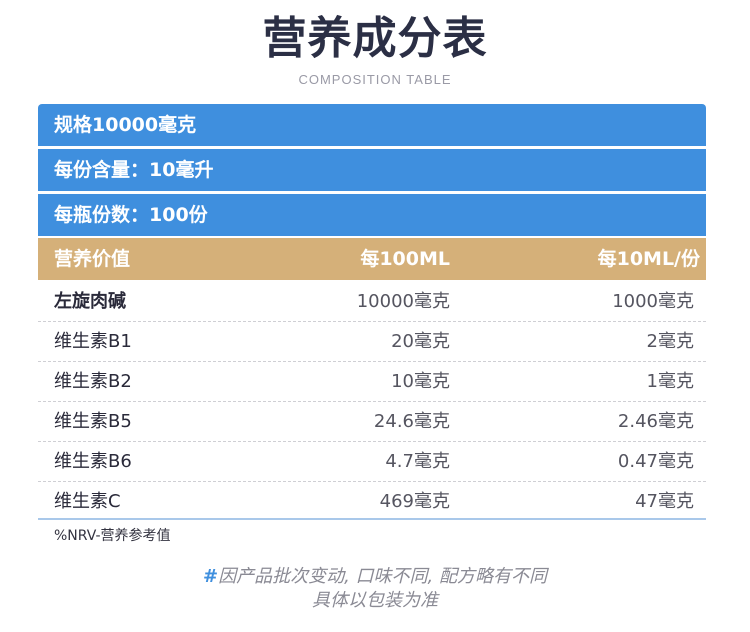  What do you see at coordinates (670, 341) in the screenshot?
I see `value-per-10ml: 2毫克` at bounding box center [670, 341].